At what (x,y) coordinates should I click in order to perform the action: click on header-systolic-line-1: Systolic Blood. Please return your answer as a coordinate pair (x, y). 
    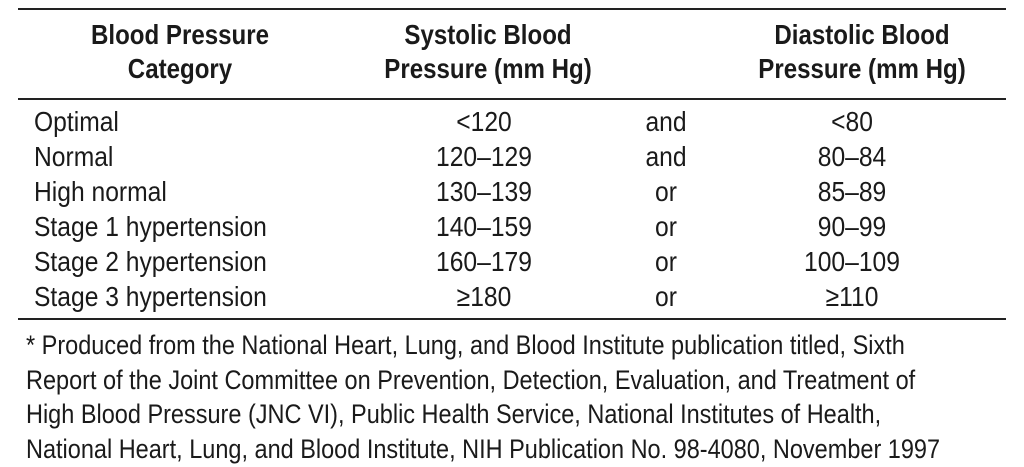
    Looking at the image, I should click on (488, 34).